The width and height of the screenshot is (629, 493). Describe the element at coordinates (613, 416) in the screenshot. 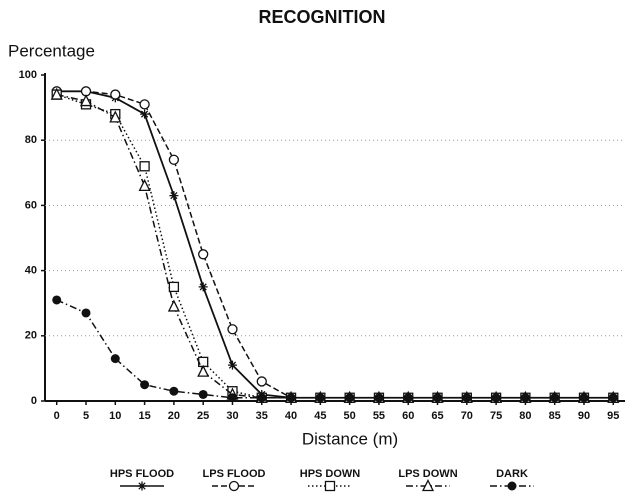

I see `x-tick-label: 95` at that location.